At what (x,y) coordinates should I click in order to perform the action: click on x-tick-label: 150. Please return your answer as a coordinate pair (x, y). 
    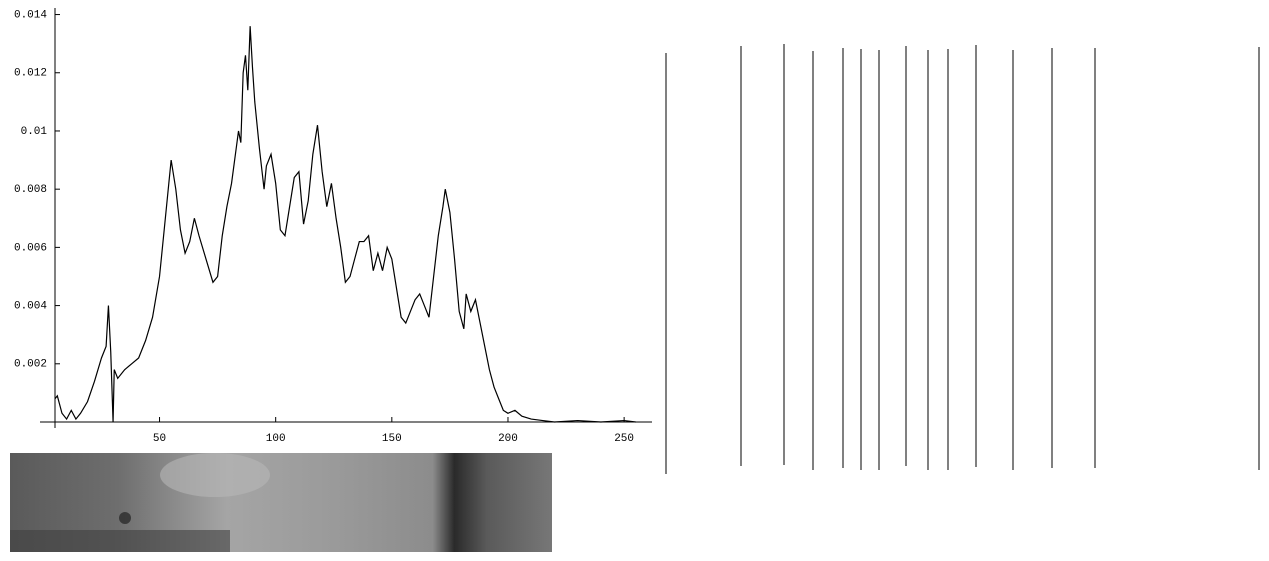
    Looking at the image, I should click on (392, 439).